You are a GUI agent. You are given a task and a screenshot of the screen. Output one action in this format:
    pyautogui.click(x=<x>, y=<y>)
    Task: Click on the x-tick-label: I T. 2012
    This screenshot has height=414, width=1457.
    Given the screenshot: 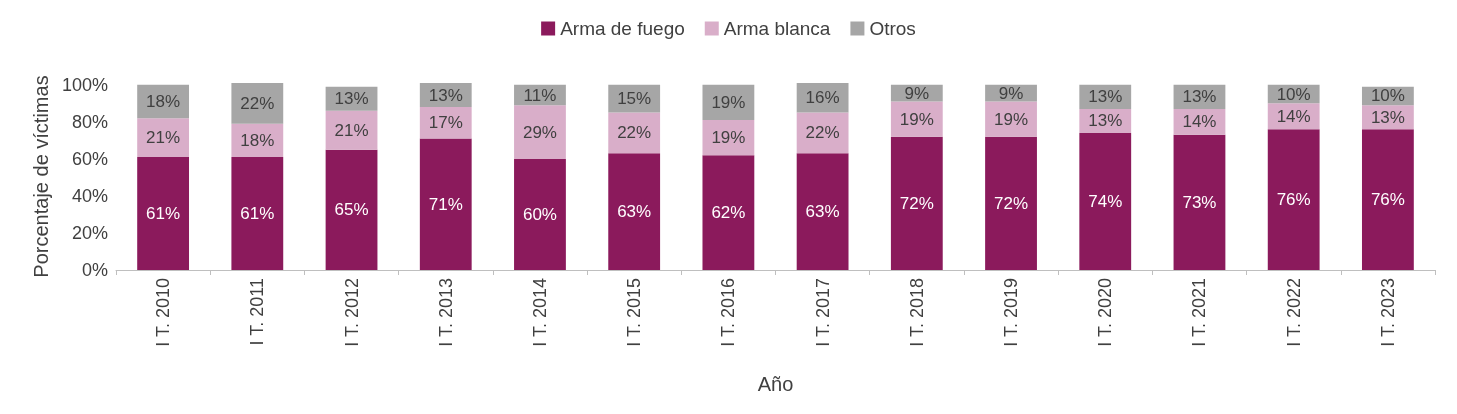 What is the action you would take?
    pyautogui.click(x=351, y=312)
    